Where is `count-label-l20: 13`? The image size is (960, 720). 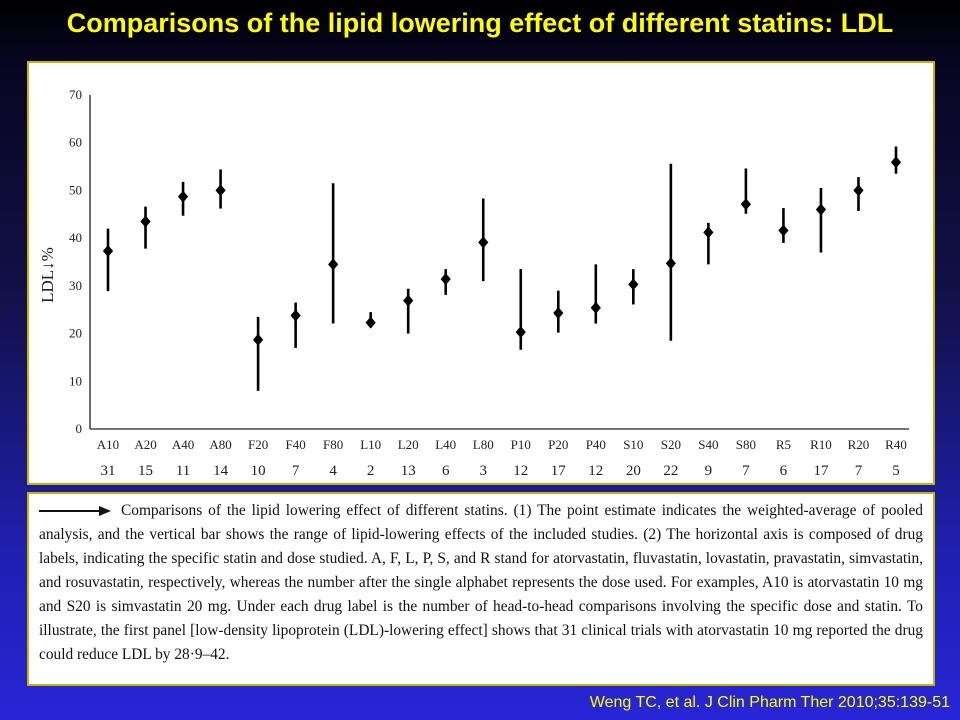
count-label-l20: 13 is located at coordinates (408, 471).